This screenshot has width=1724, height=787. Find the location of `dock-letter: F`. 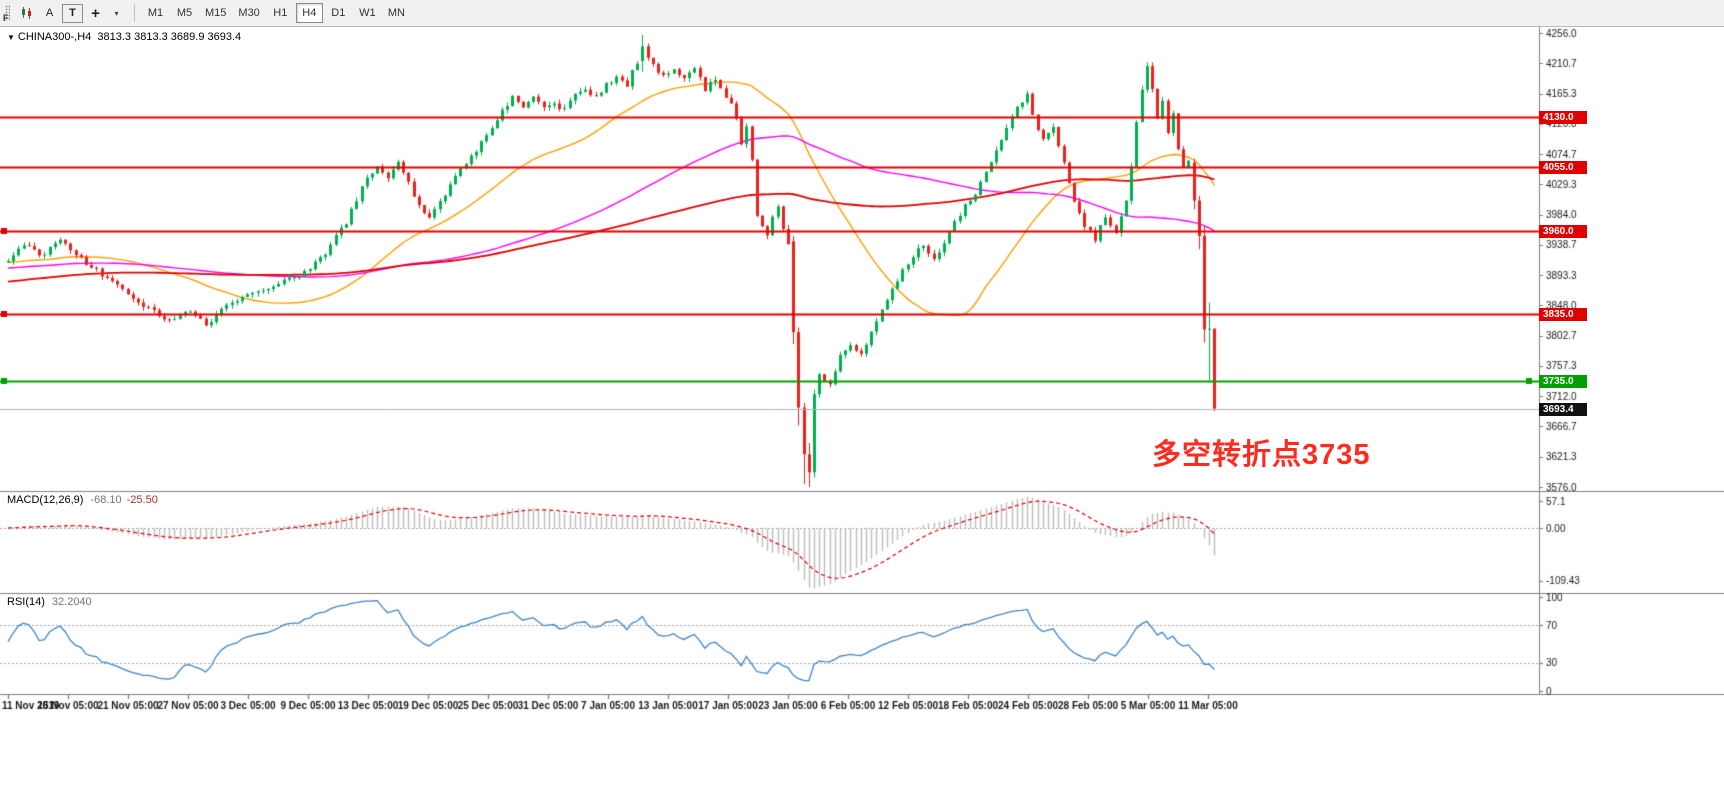

dock-letter: F is located at coordinates (6, 18).